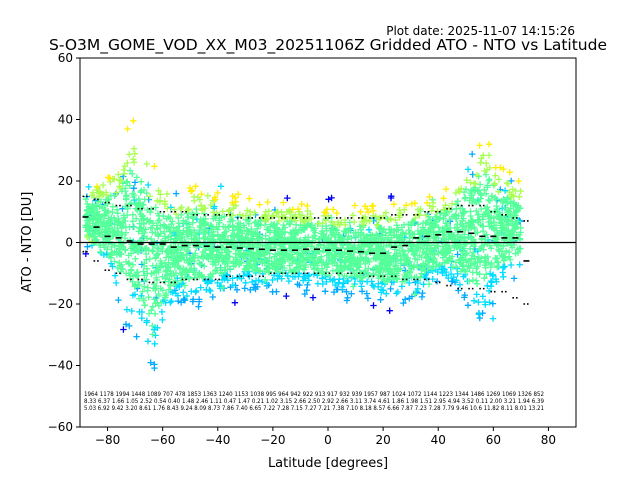 This screenshot has width=640, height=480. Describe the element at coordinates (438, 440) in the screenshot. I see `x-tick-label: 40` at that location.